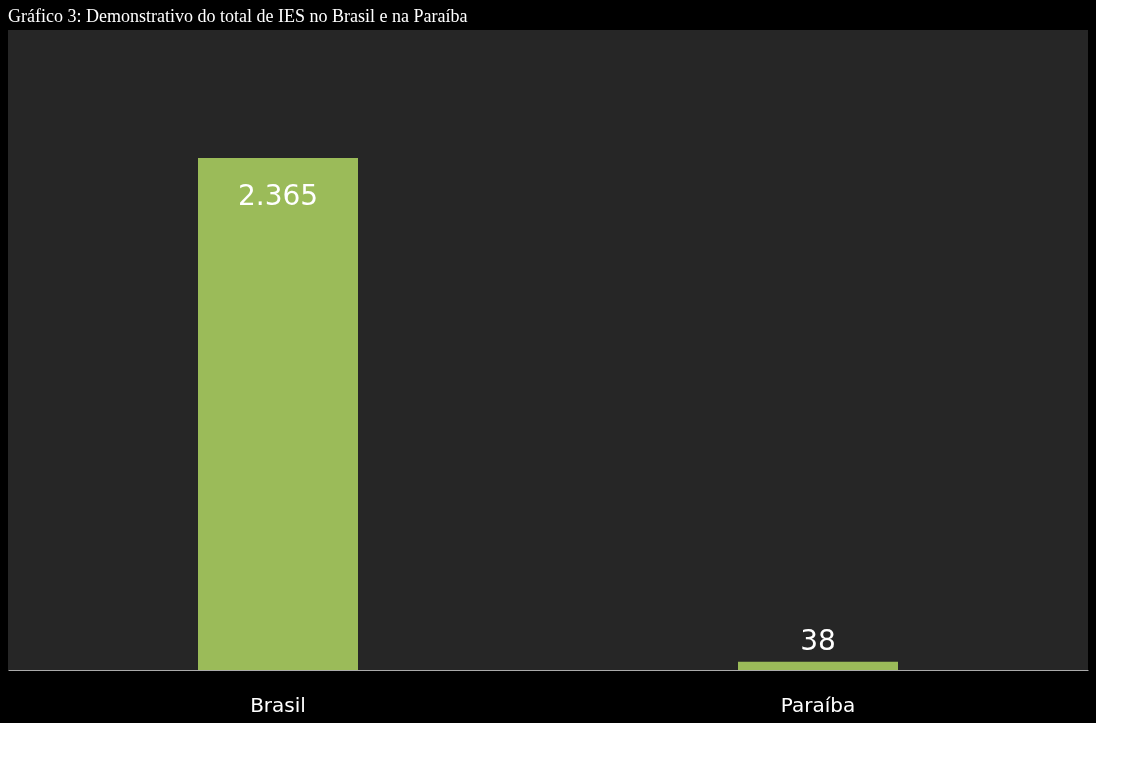 This screenshot has height=781, width=1131. I want to click on data-label: 2.365, so click(278, 195).